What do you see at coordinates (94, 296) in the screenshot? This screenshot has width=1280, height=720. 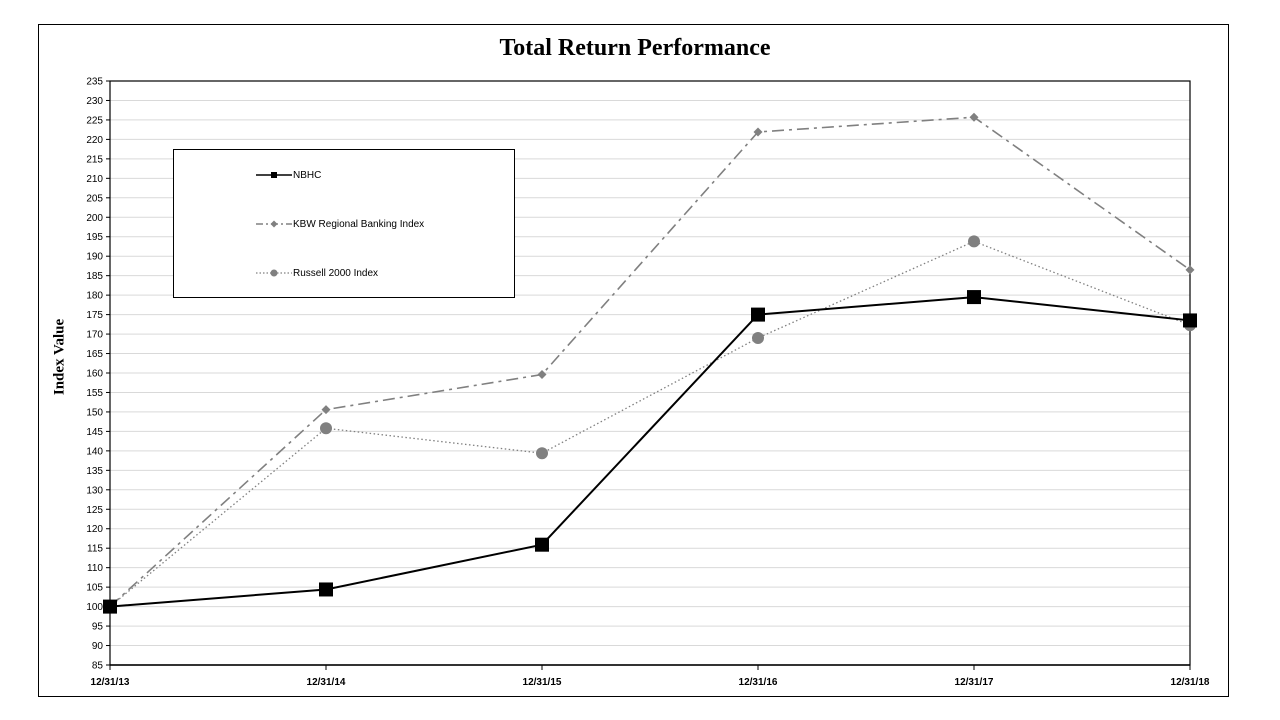 I see `y-tick-label: 180` at bounding box center [94, 296].